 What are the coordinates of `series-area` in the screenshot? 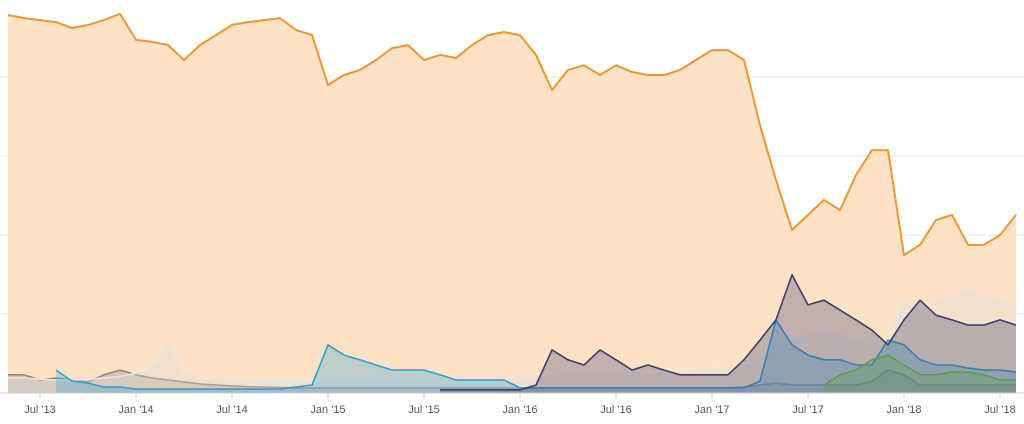 It's located at (920, 374).